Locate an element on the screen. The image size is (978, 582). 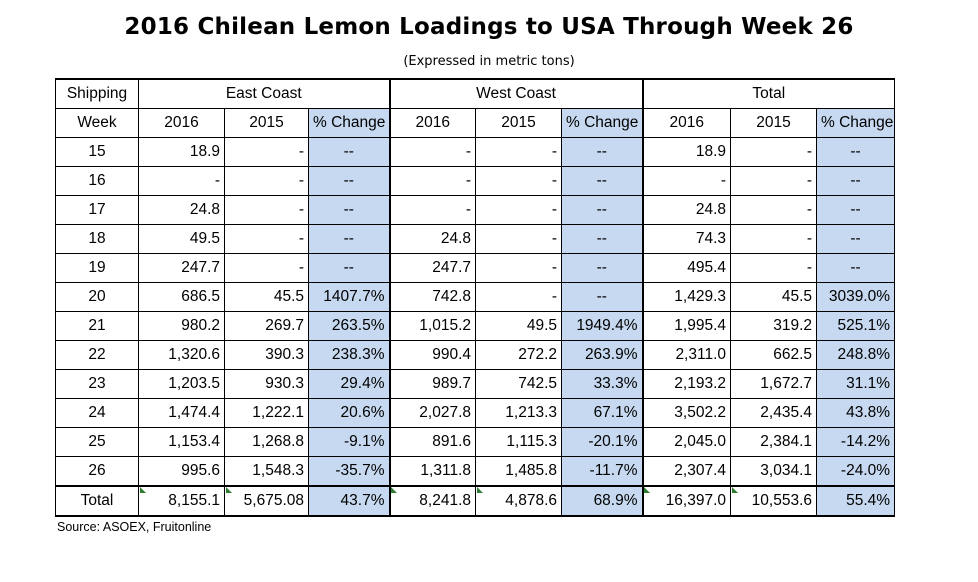
east-2016-cell: 24.8 is located at coordinates (181, 210).